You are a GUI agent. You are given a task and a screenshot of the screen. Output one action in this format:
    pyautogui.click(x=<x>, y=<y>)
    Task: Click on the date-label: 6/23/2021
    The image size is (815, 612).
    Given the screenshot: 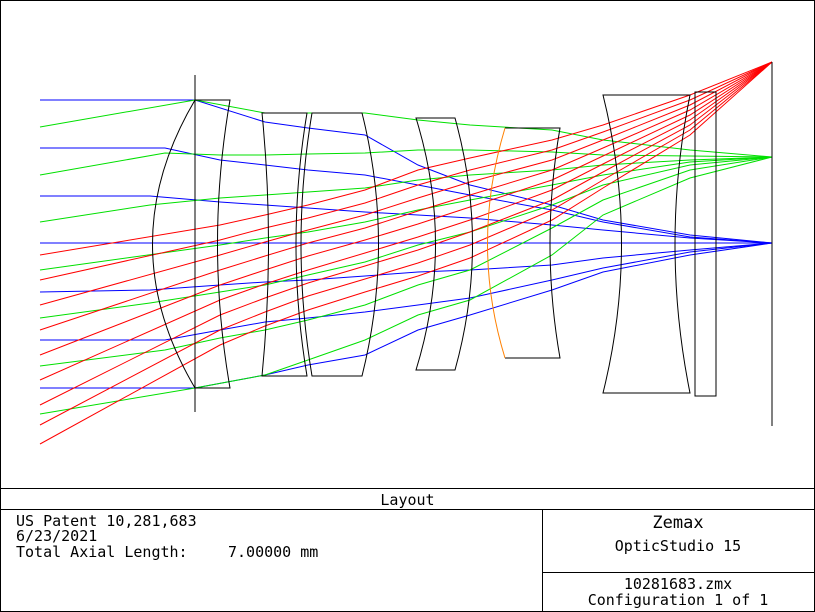 What is the action you would take?
    pyautogui.click(x=57, y=536)
    